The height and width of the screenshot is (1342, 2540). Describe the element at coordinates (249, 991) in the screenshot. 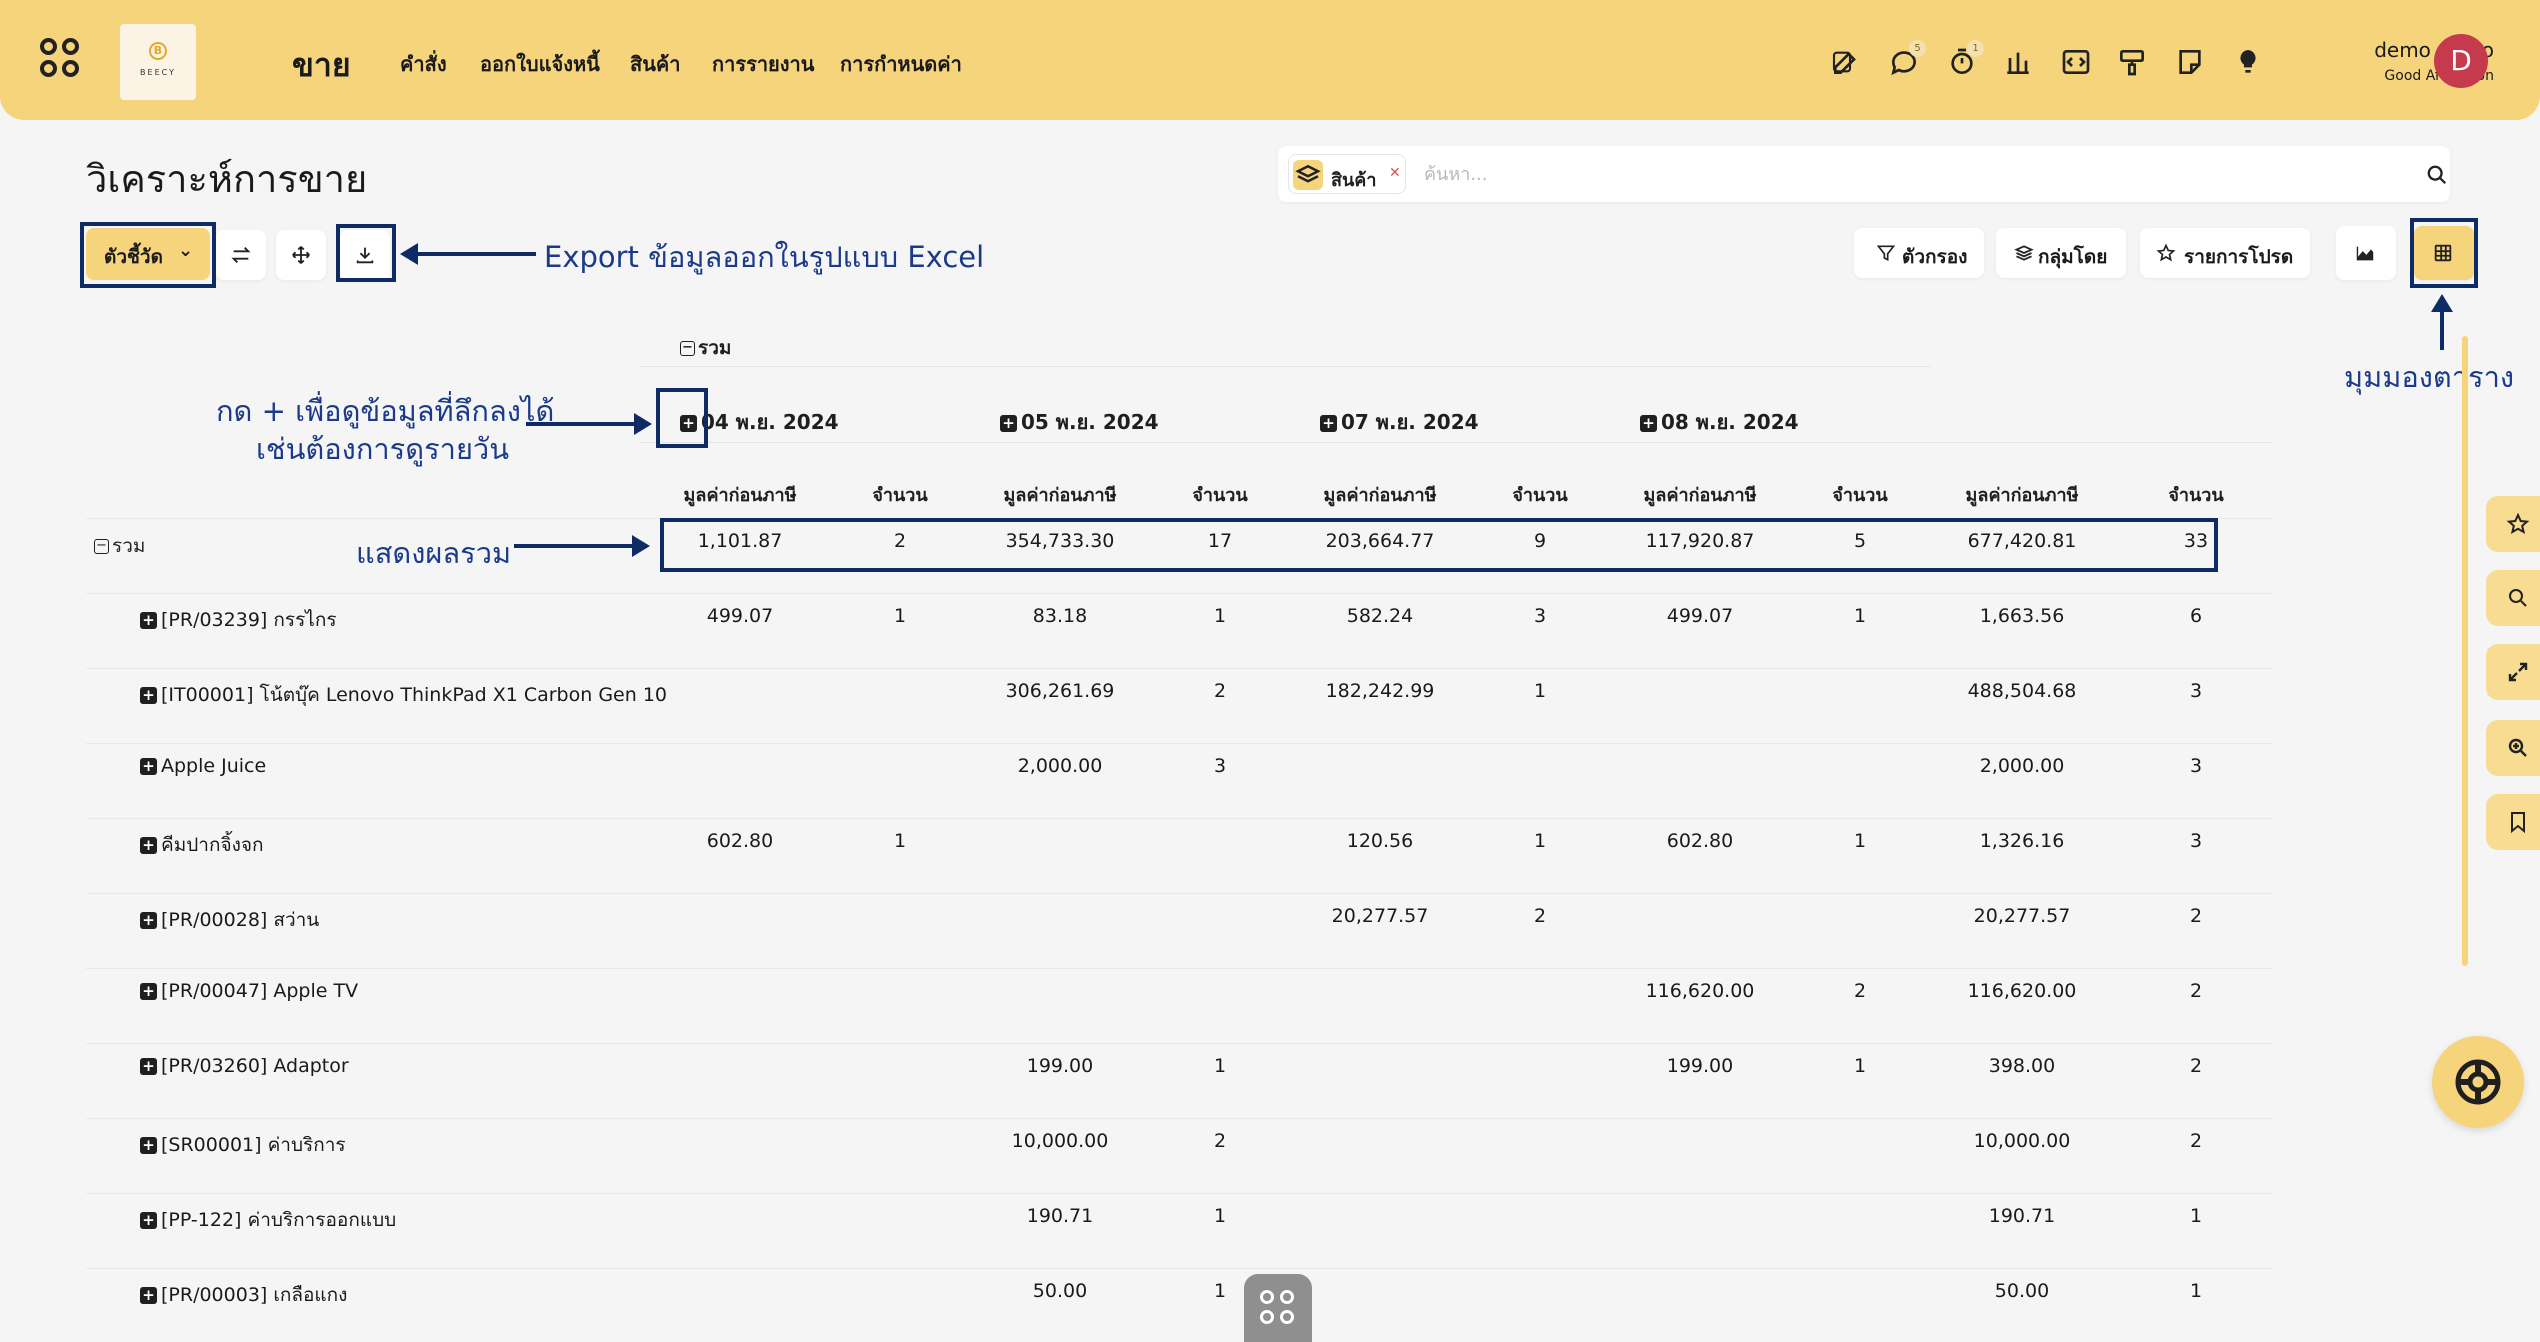

I see `row-header: + [PR/00047] Apple TV` at that location.